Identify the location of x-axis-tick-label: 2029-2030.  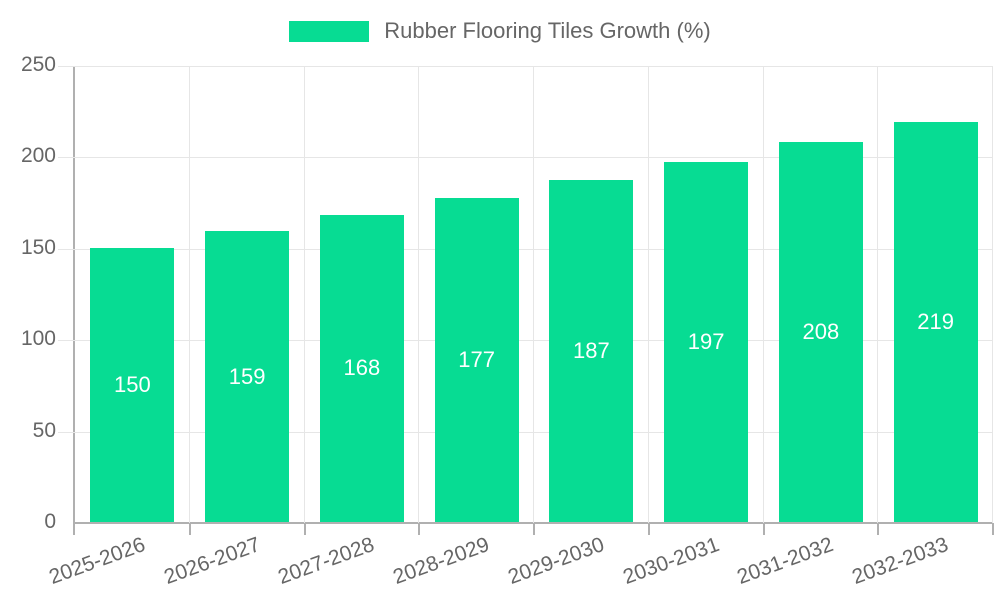
(556, 561).